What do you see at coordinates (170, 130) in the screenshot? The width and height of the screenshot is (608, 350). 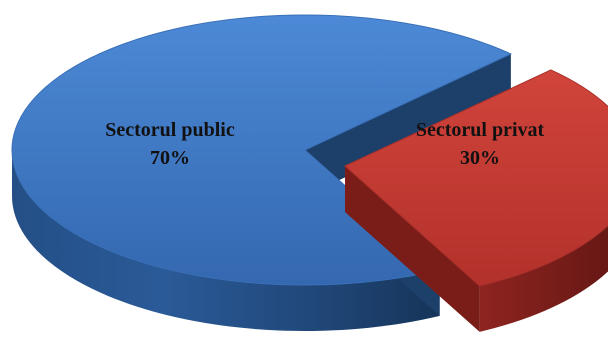 I see `data-label-name: Sectorul public` at bounding box center [170, 130].